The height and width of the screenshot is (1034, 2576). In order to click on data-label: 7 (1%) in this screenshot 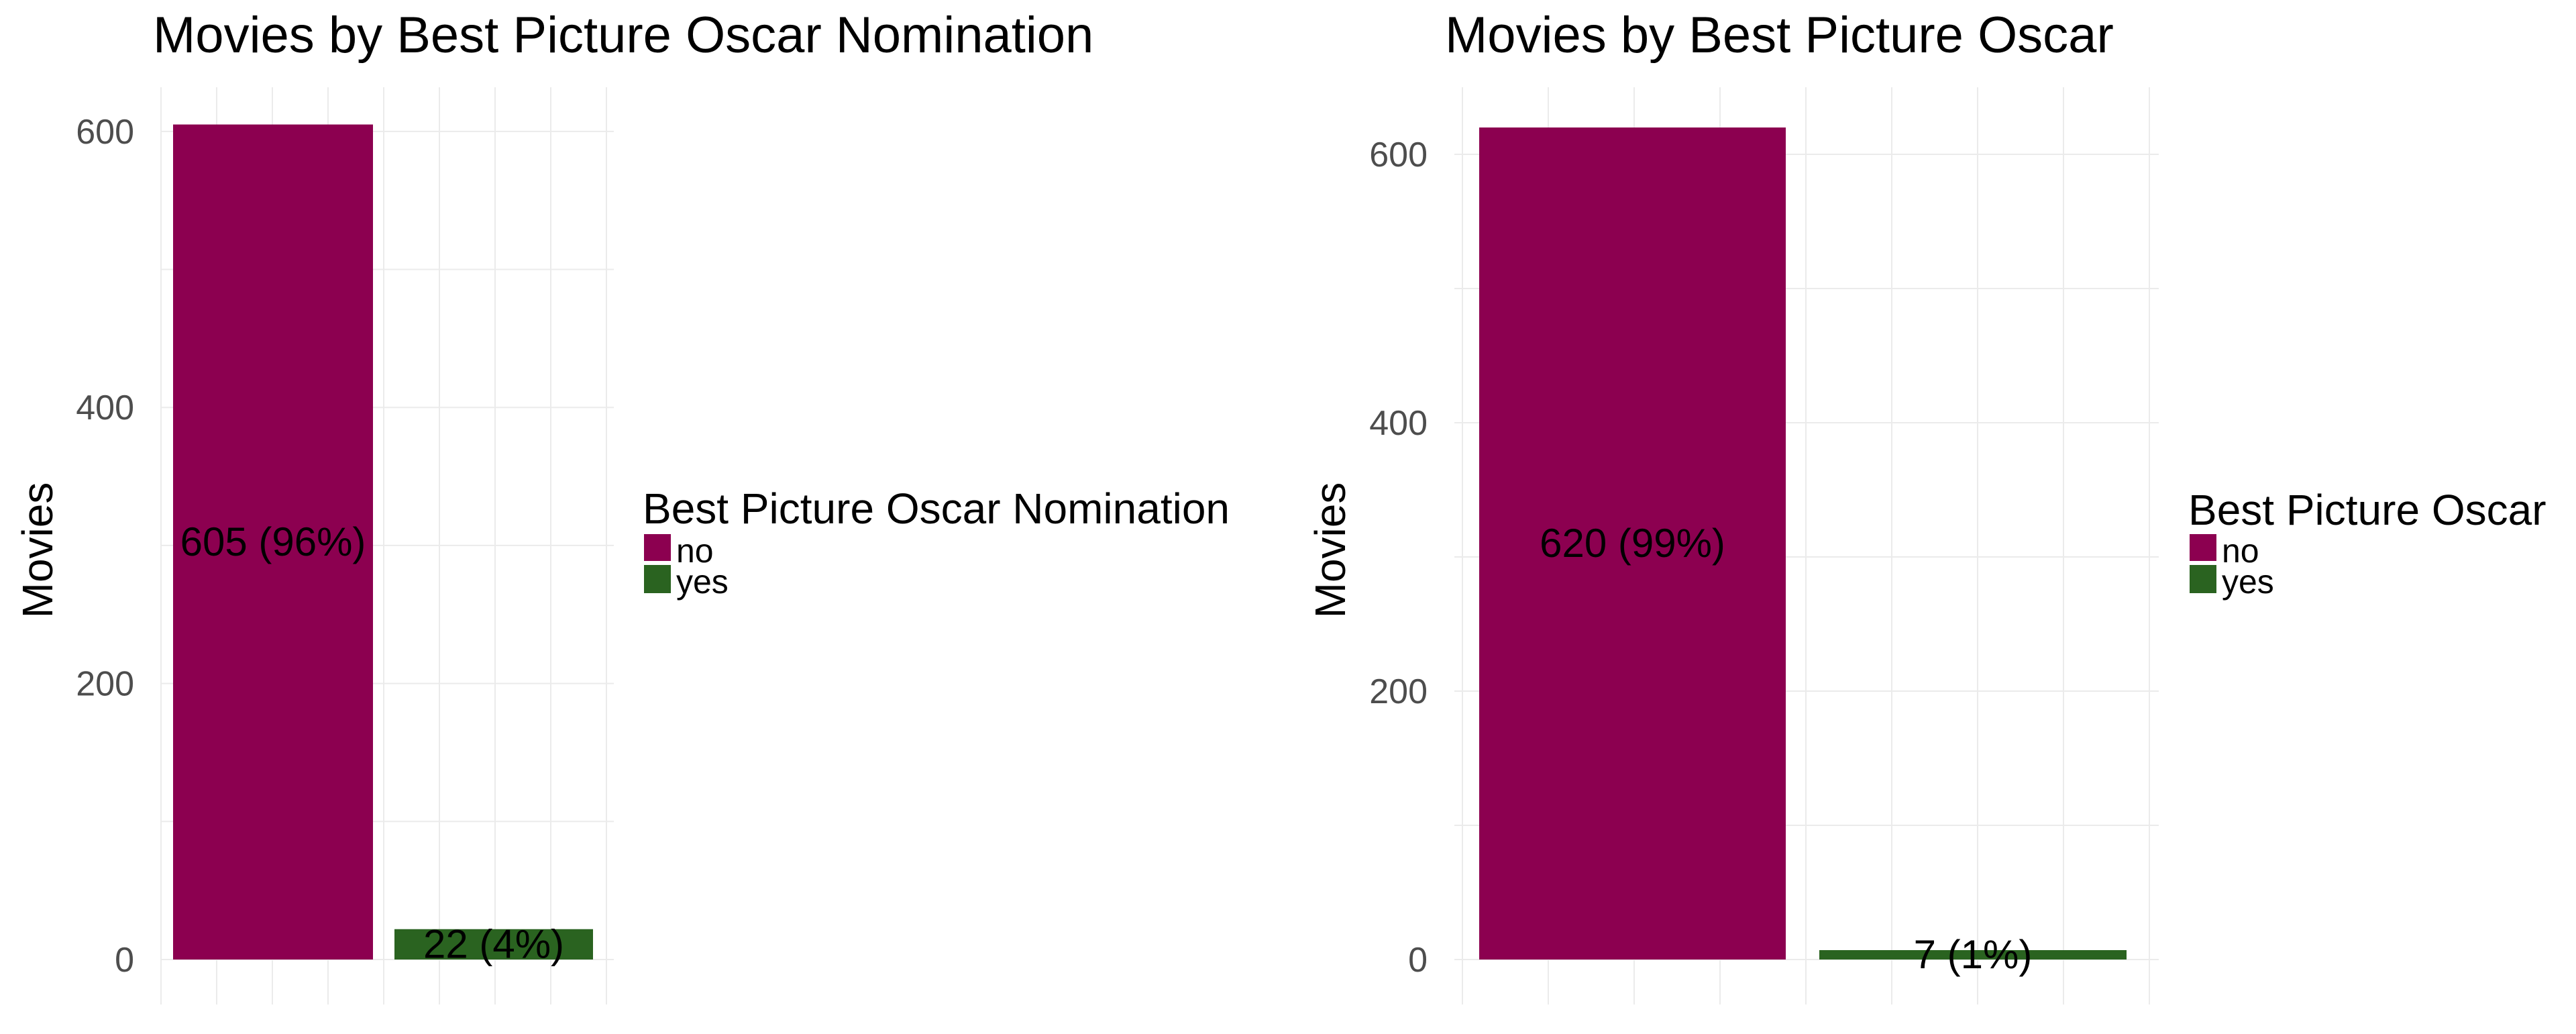, I will do `click(1973, 954)`.